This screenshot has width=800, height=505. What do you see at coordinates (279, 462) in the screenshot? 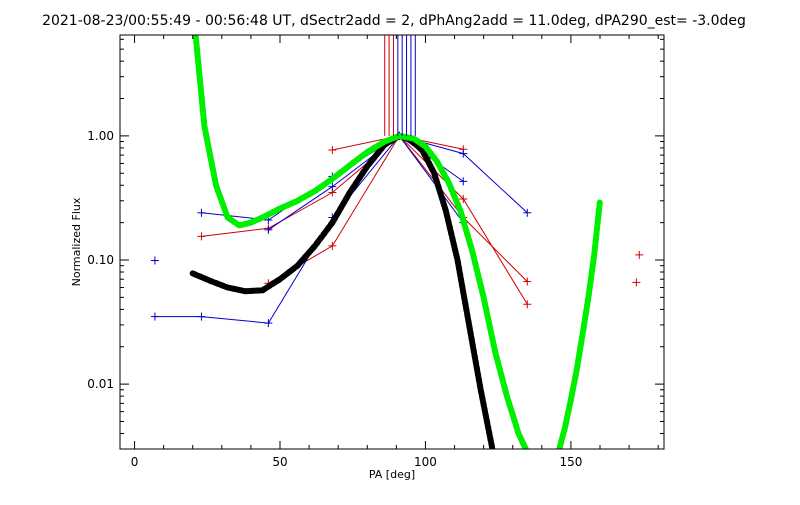
I see `x-tick-label-1: 50` at bounding box center [279, 462].